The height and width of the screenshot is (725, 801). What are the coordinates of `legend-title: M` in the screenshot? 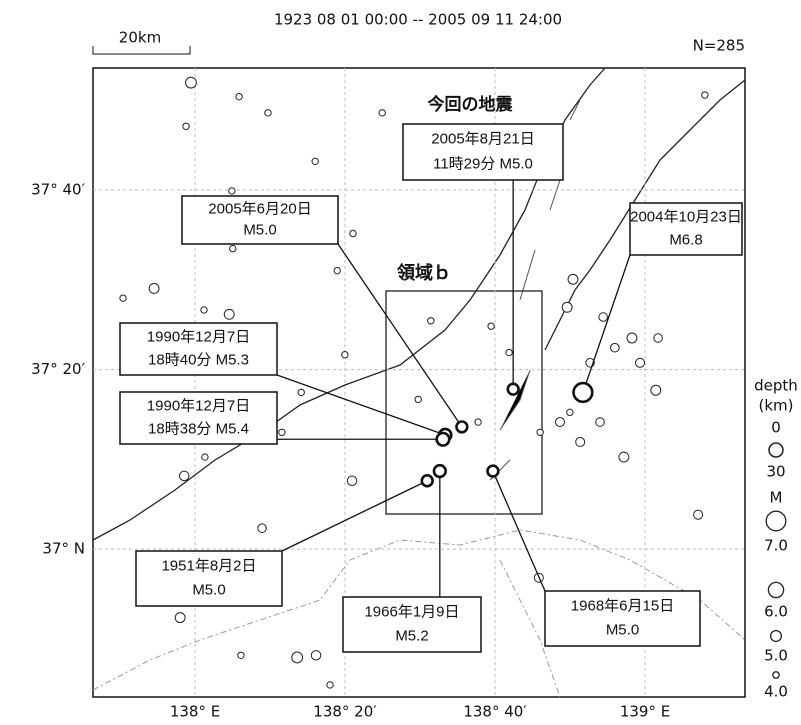 It's located at (776, 498).